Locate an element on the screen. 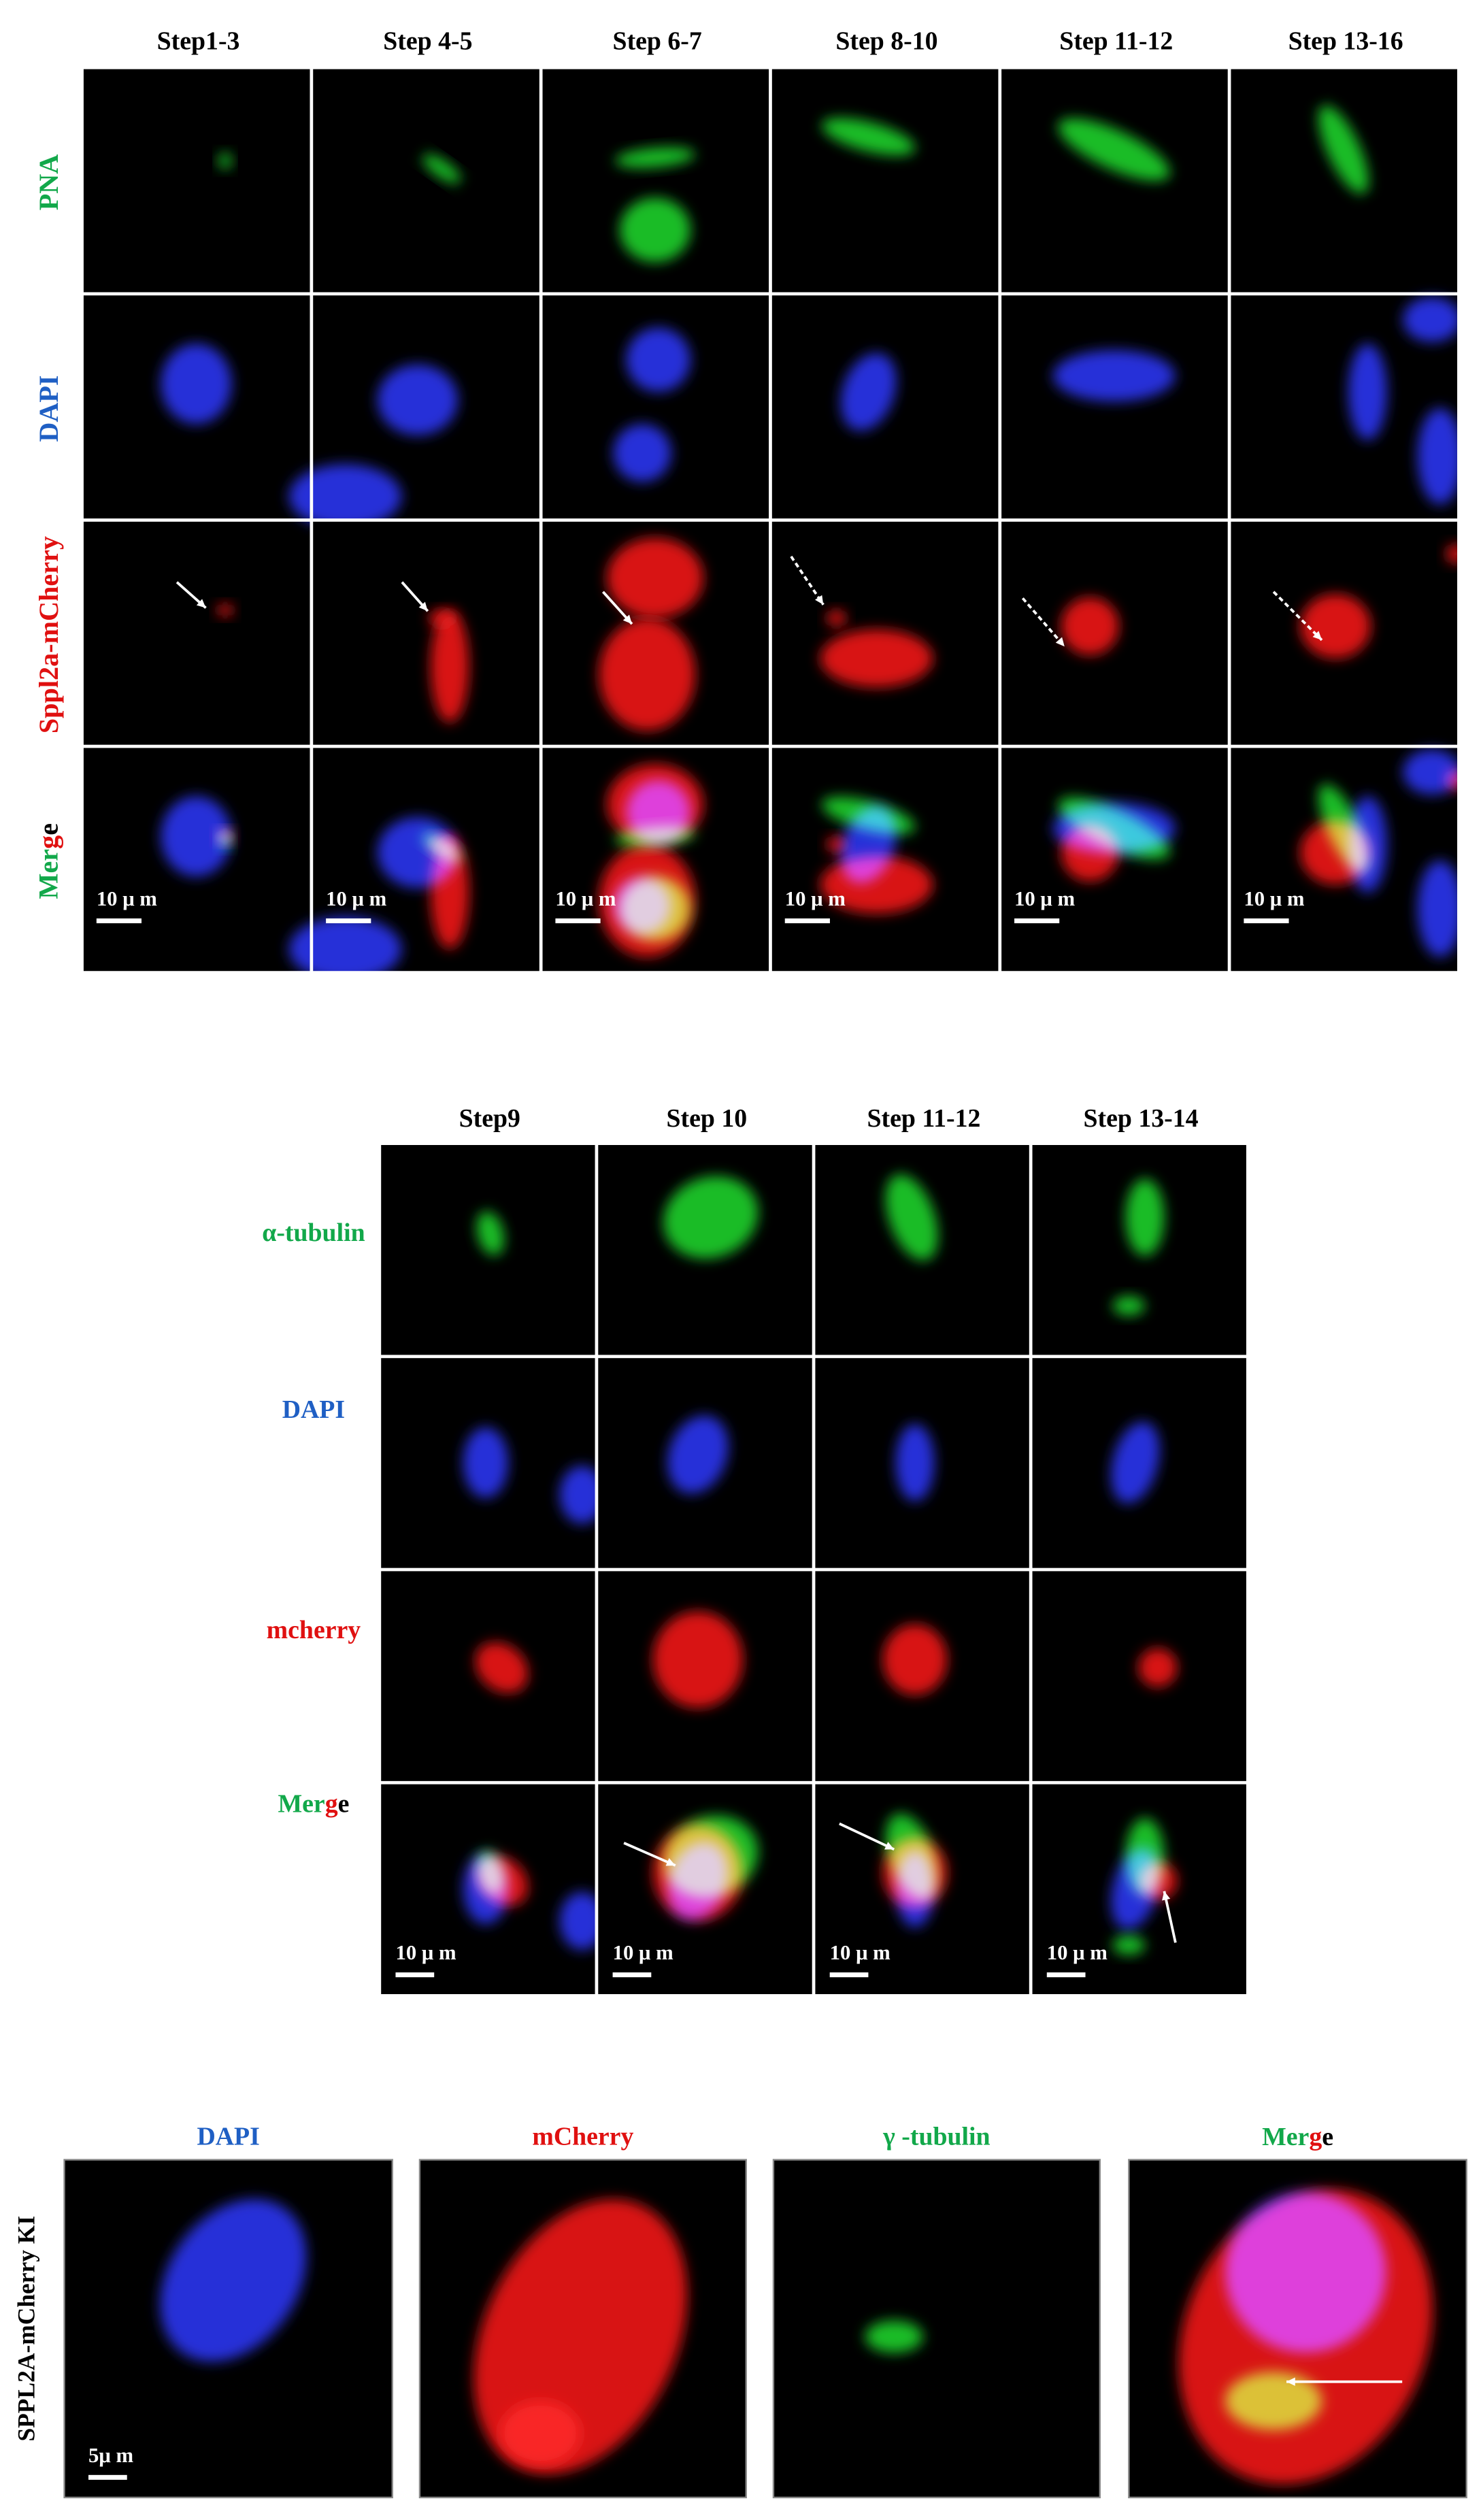  column-header: Step 11-12 is located at coordinates (1116, 41).